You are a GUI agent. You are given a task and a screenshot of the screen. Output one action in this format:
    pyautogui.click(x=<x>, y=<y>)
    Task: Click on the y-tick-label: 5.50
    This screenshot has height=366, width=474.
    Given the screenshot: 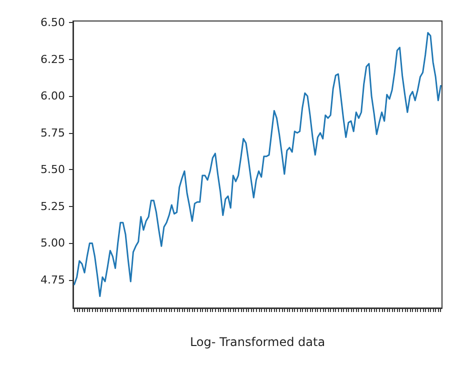 What is the action you would take?
    pyautogui.click(x=52, y=169)
    